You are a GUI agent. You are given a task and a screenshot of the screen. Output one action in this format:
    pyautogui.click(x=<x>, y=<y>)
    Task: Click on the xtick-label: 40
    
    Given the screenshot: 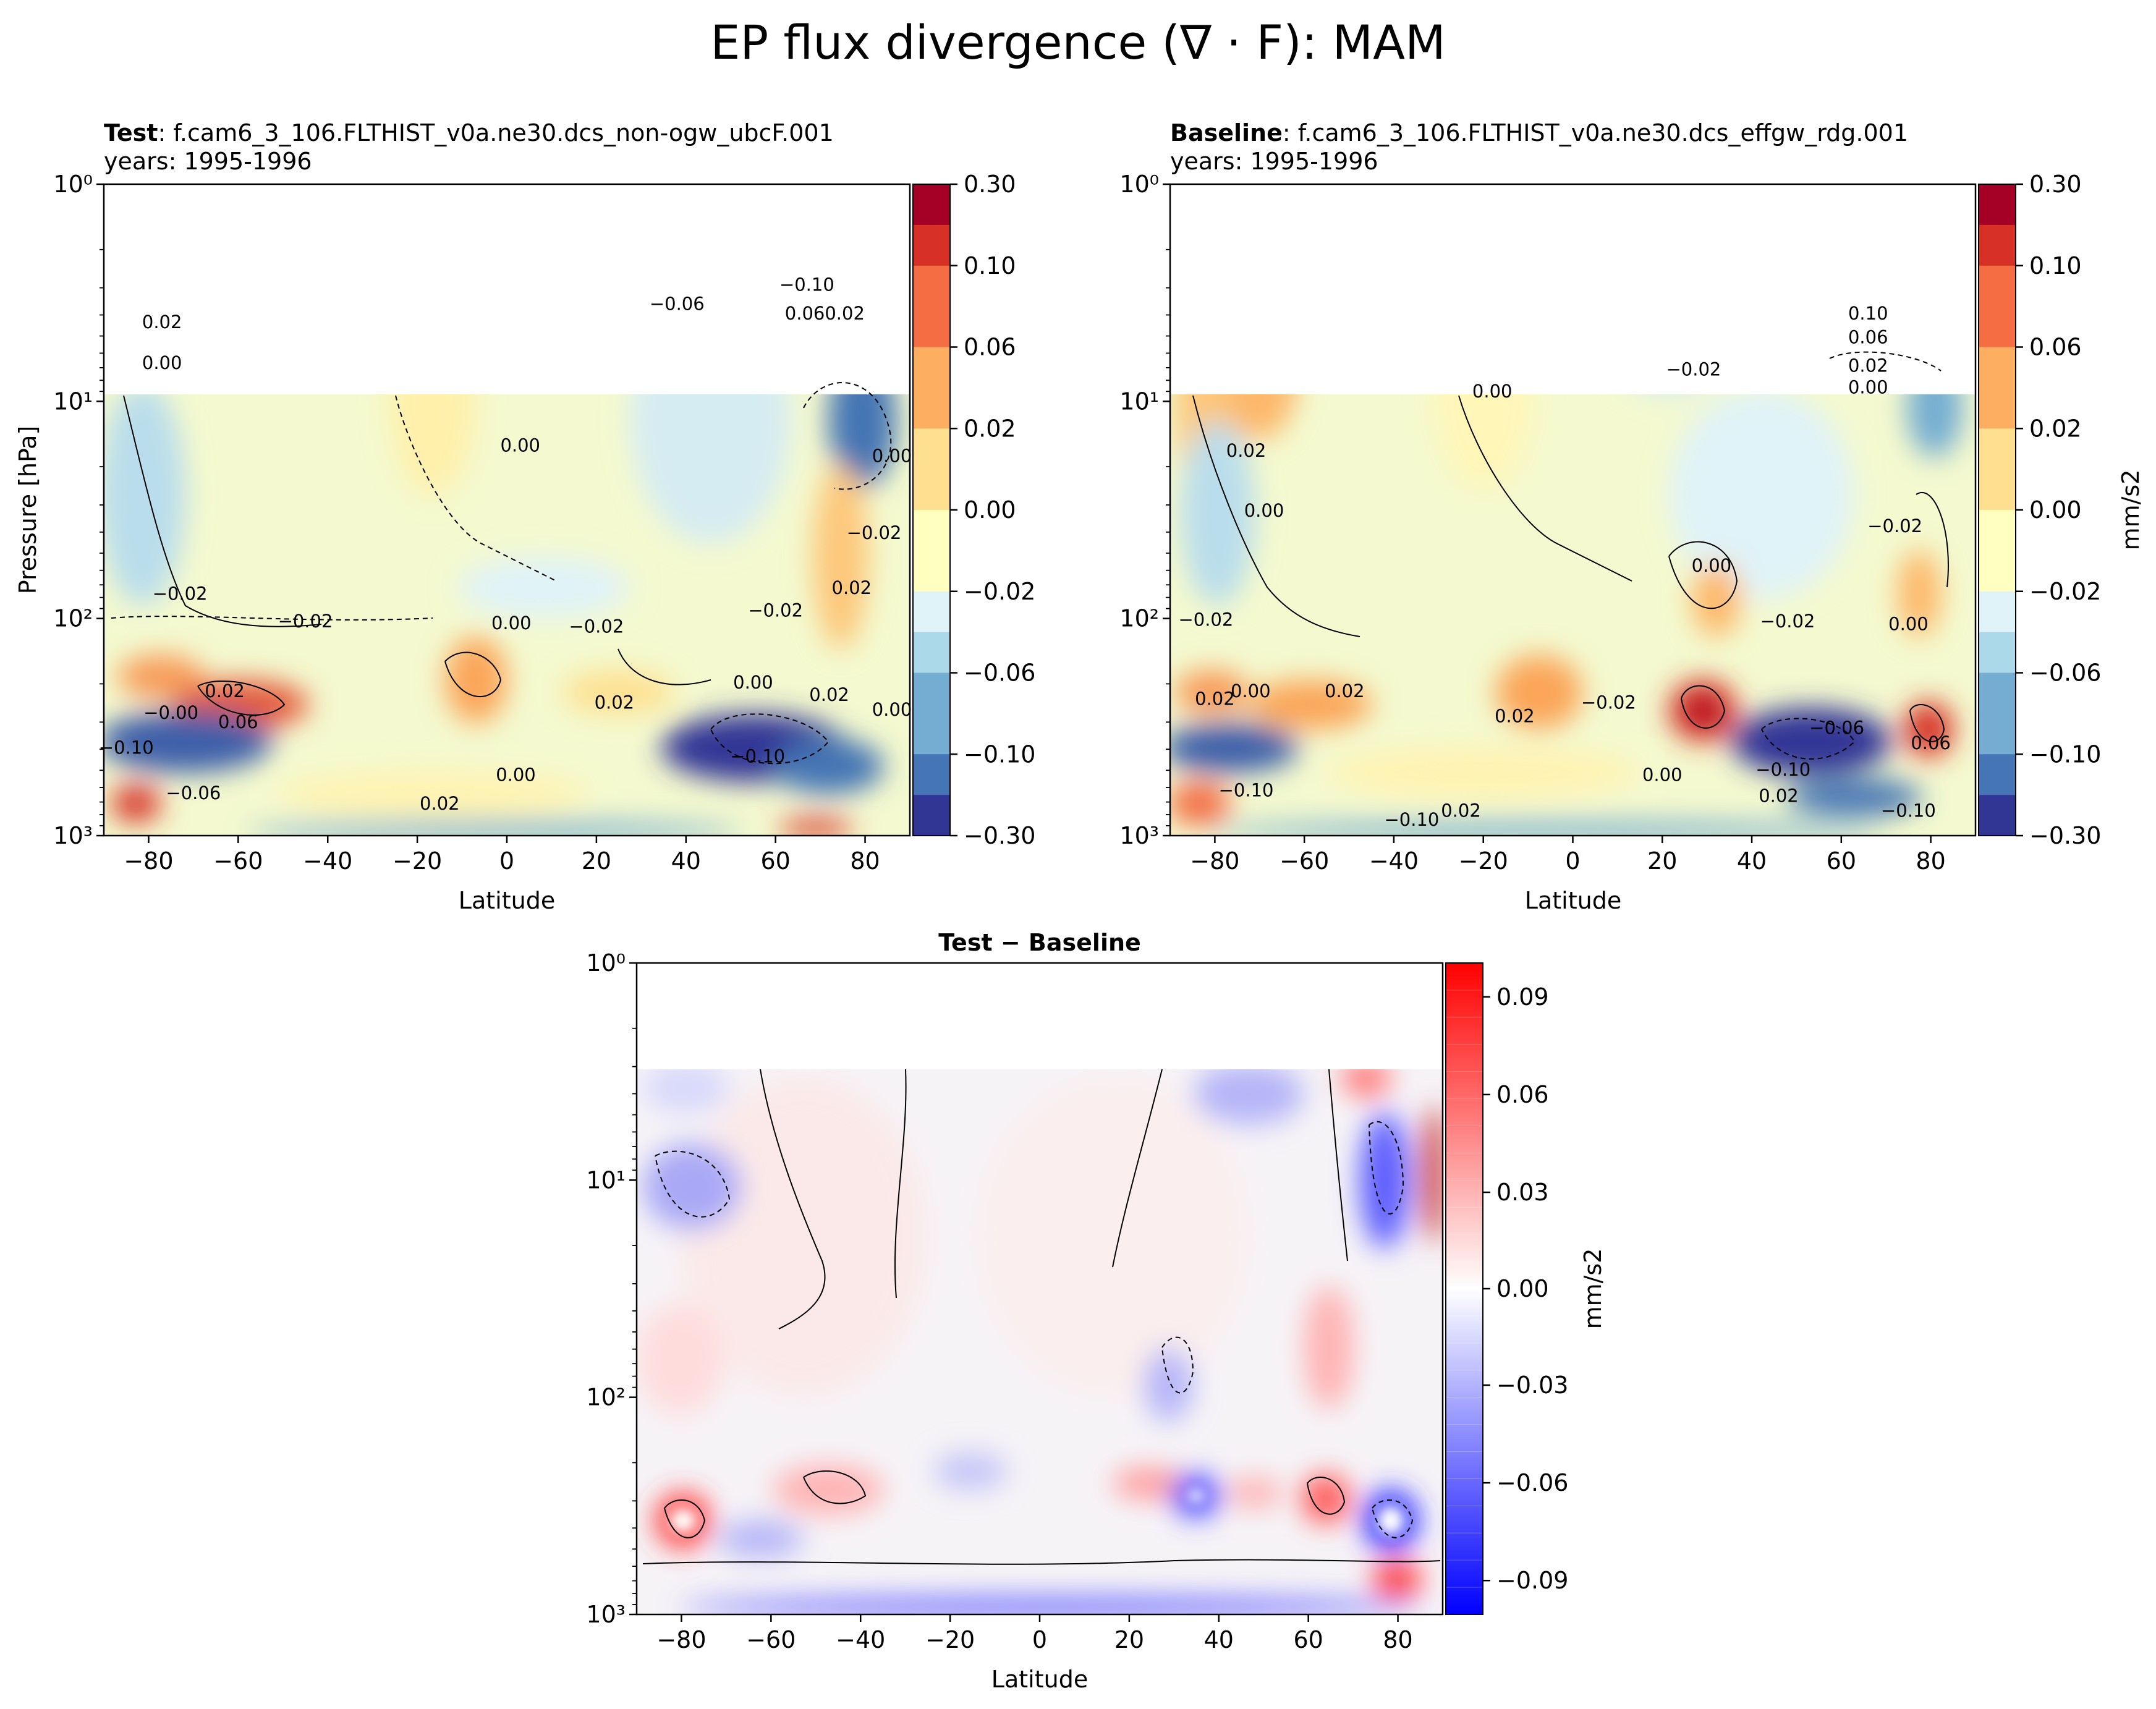 What is the action you would take?
    pyautogui.click(x=686, y=861)
    